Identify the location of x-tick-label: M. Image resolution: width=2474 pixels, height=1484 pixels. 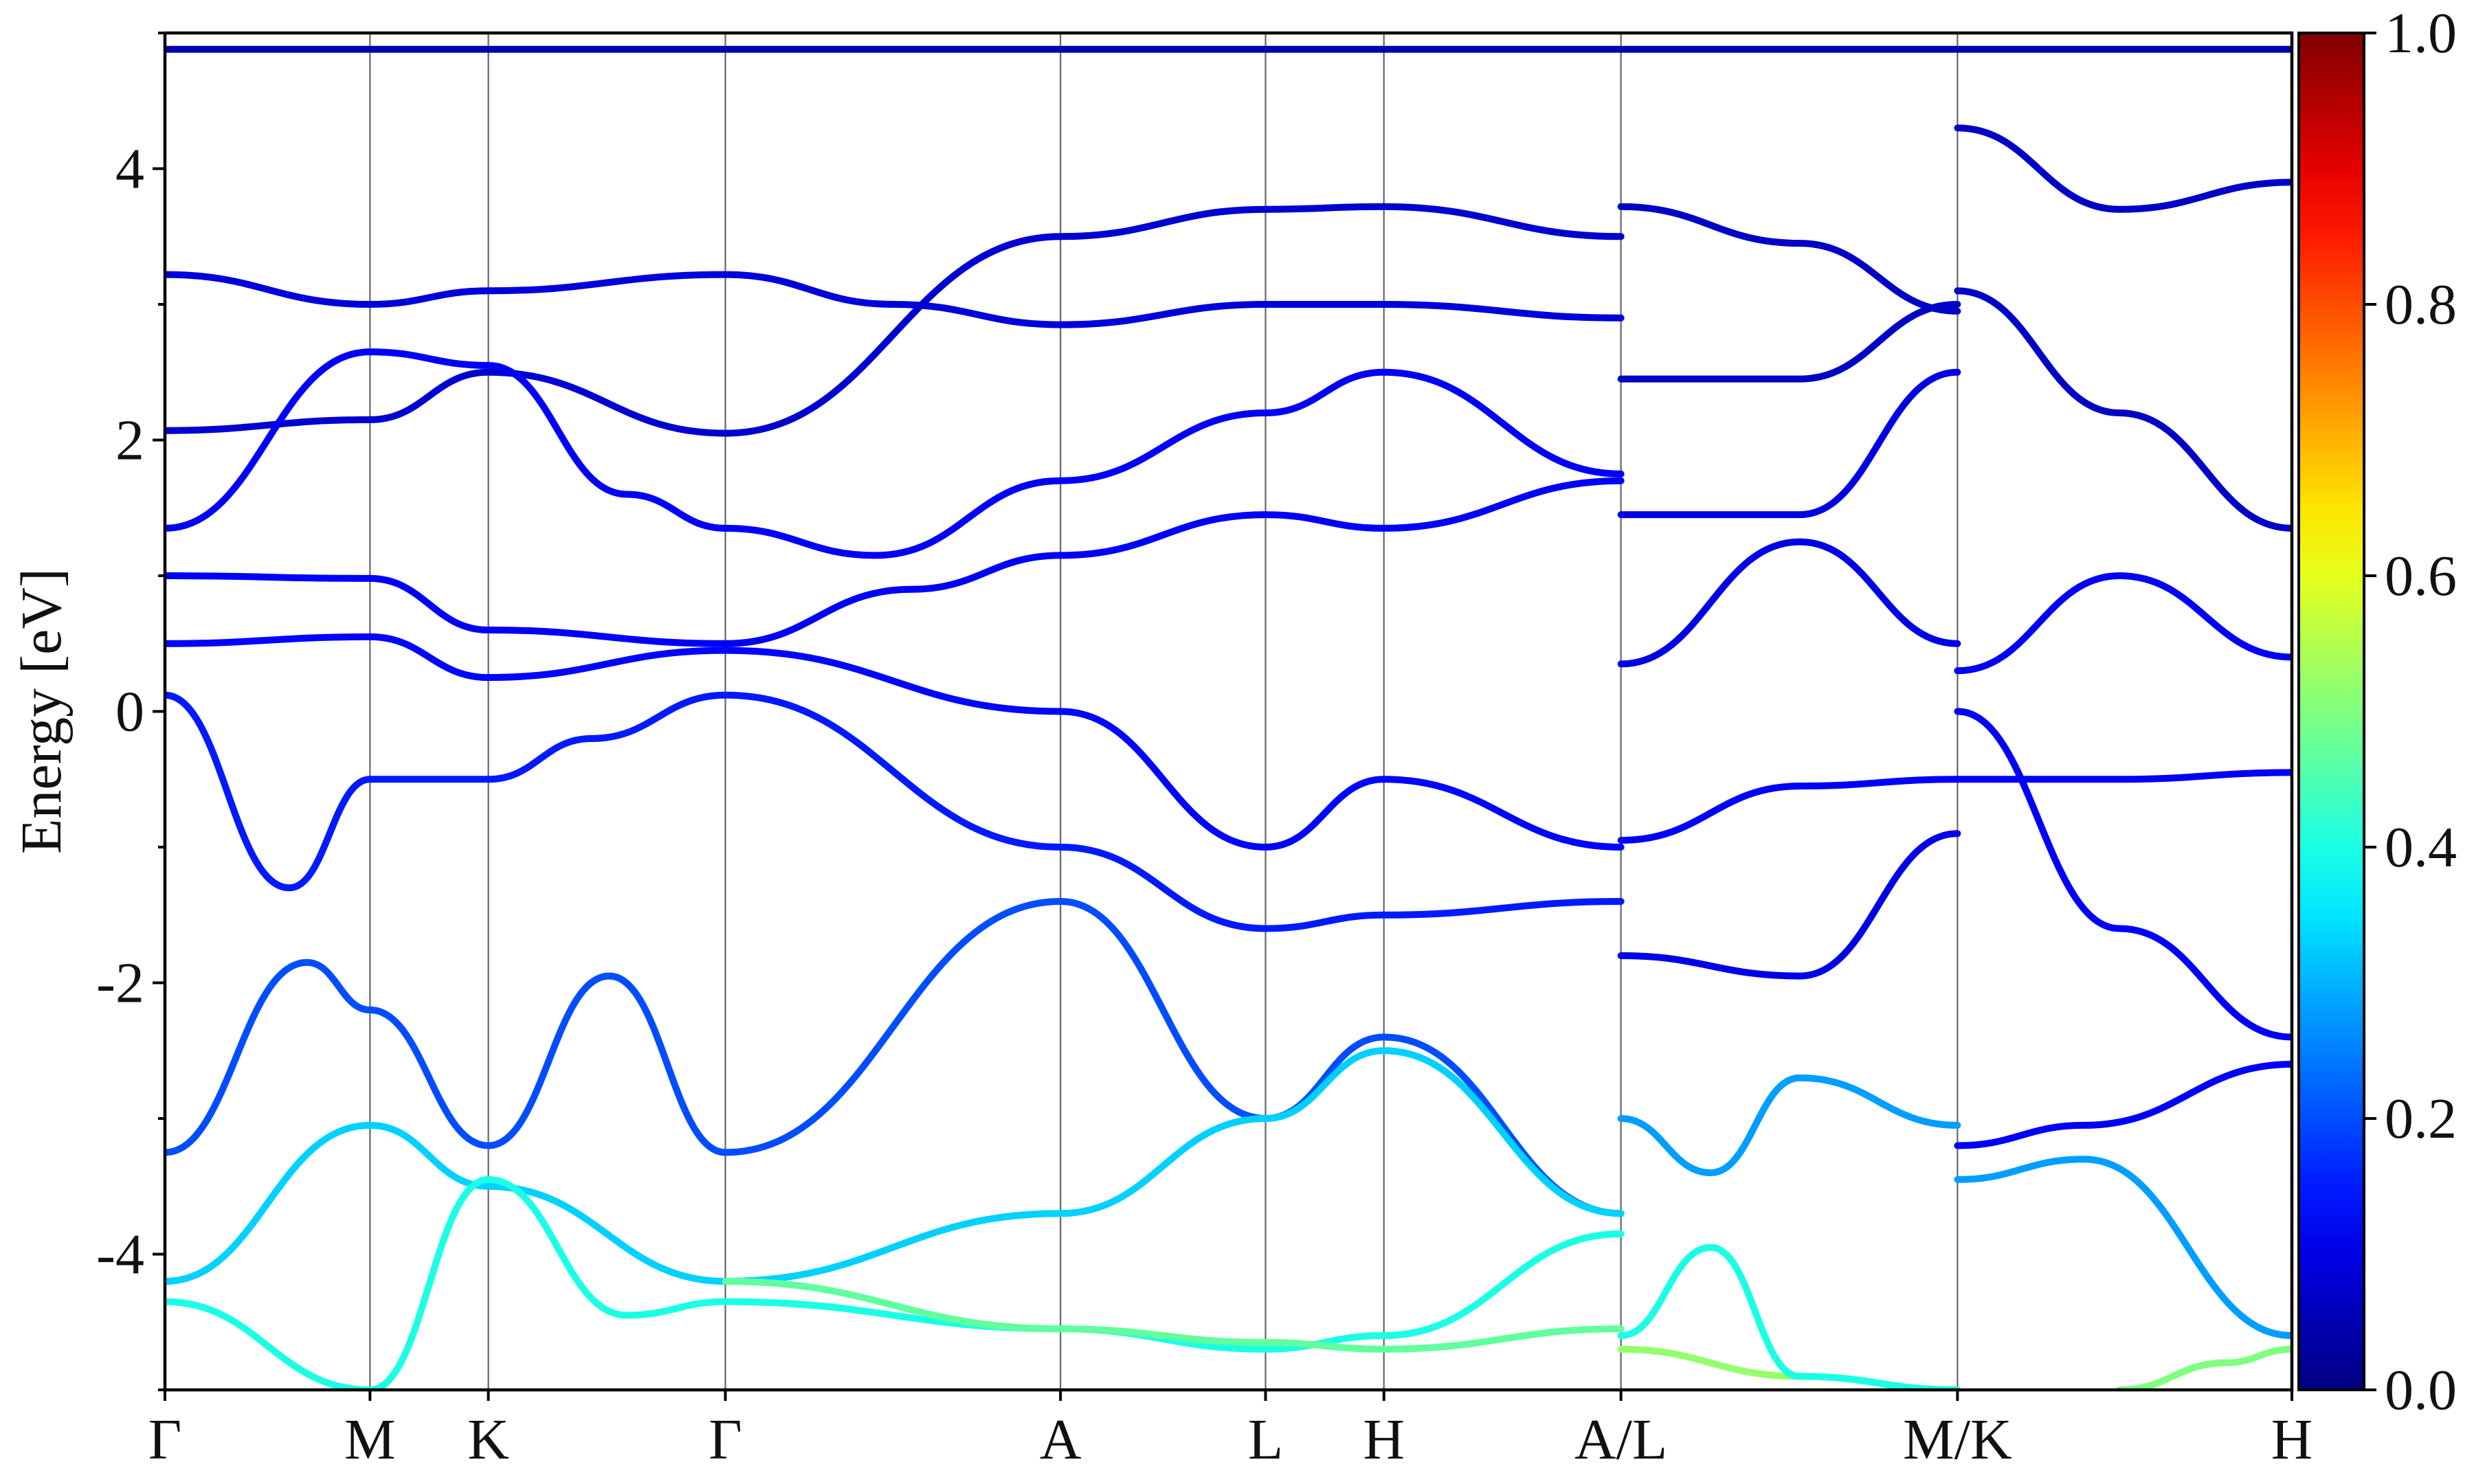
(370, 1440).